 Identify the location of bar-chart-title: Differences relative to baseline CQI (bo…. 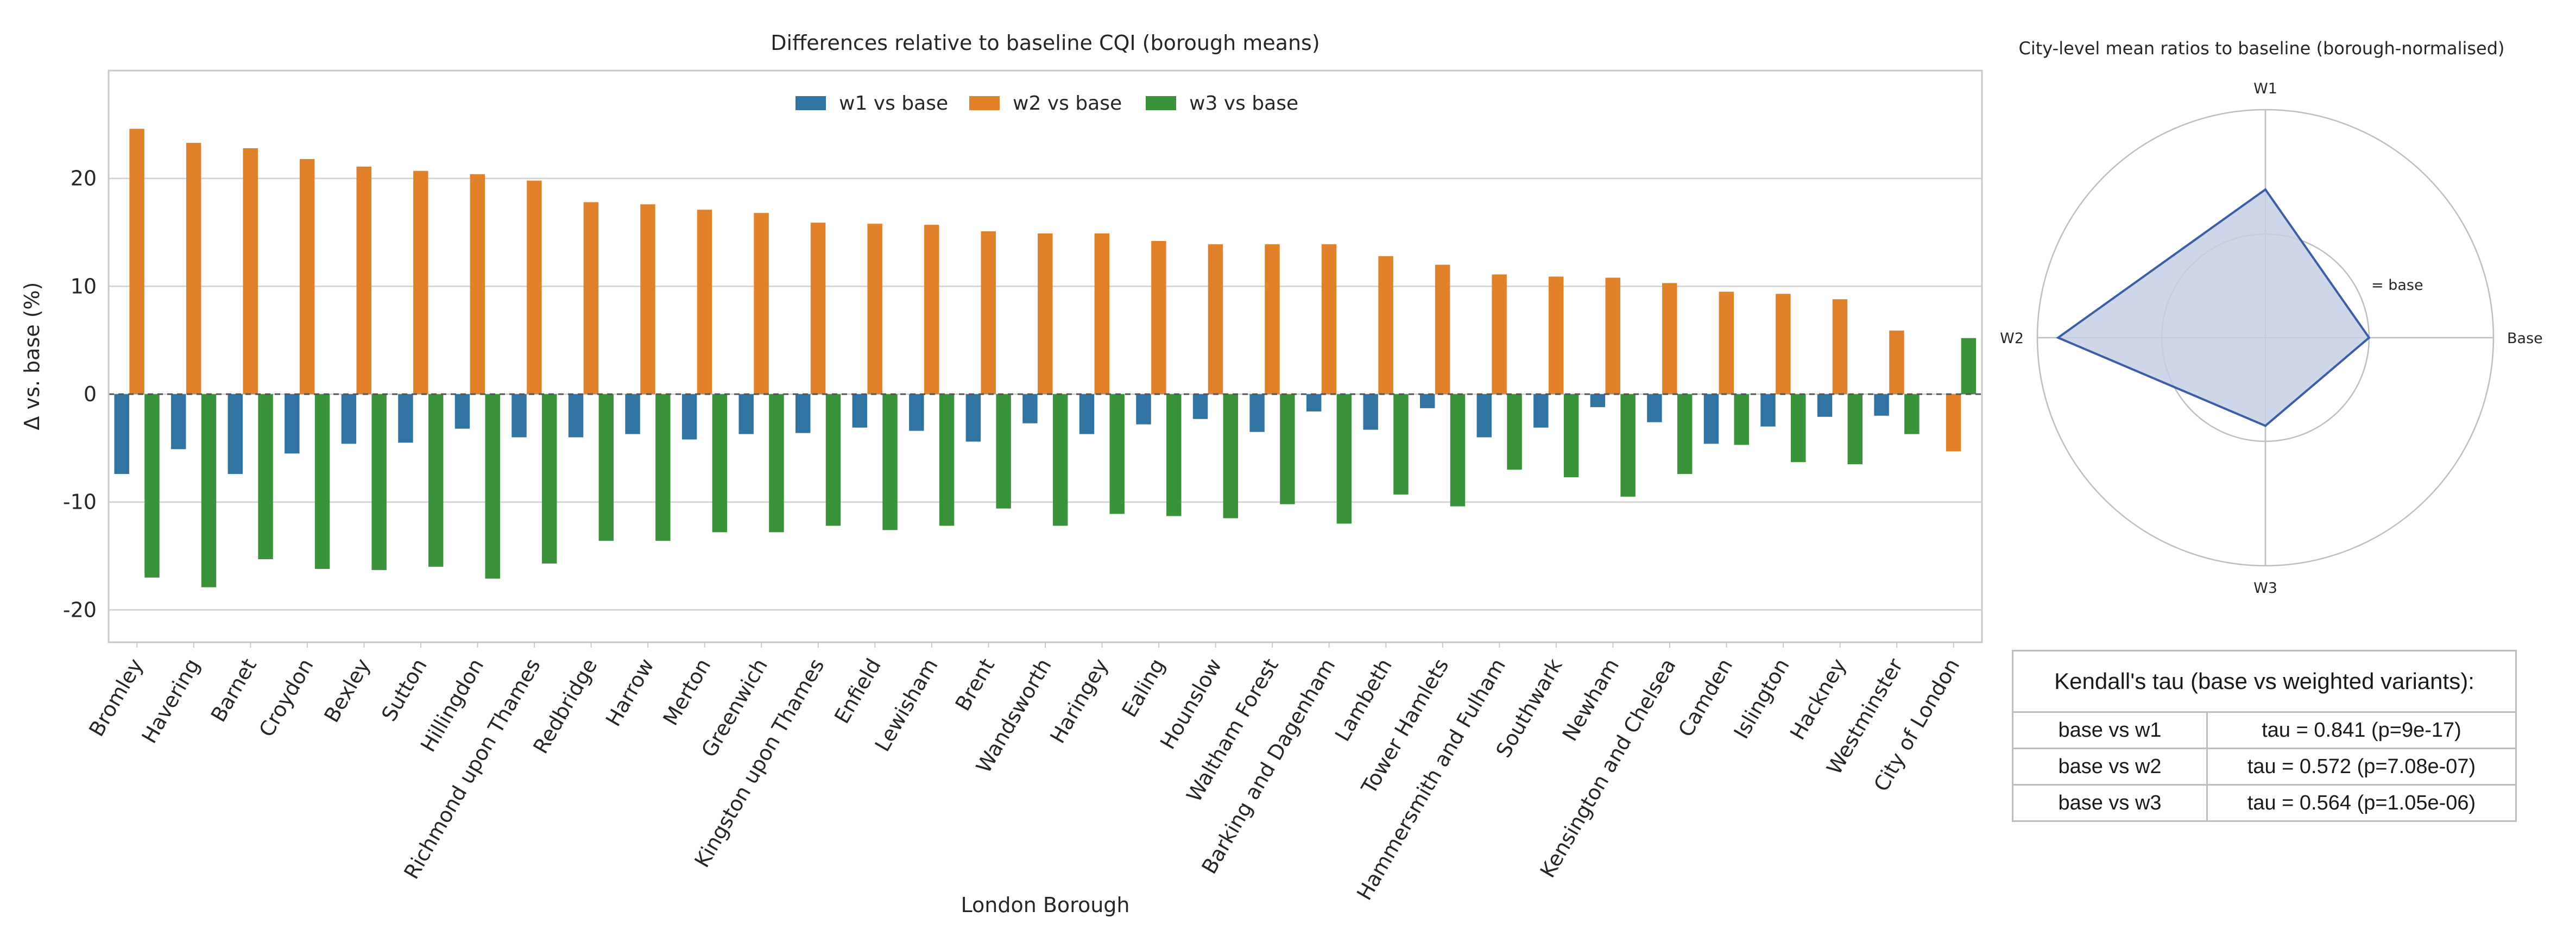
(1045, 43).